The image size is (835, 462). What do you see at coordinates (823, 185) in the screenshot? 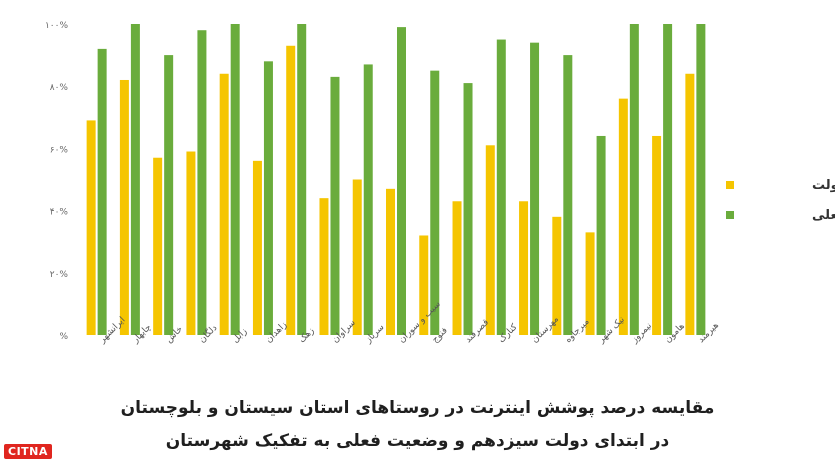
I see `legend-label: ابتدای دولت` at bounding box center [823, 185].